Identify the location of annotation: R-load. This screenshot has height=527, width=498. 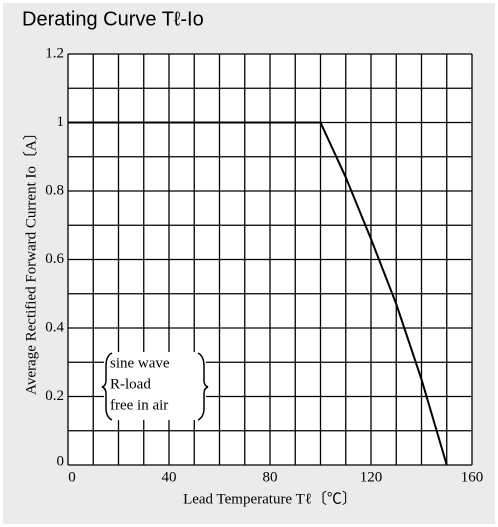
(130, 384).